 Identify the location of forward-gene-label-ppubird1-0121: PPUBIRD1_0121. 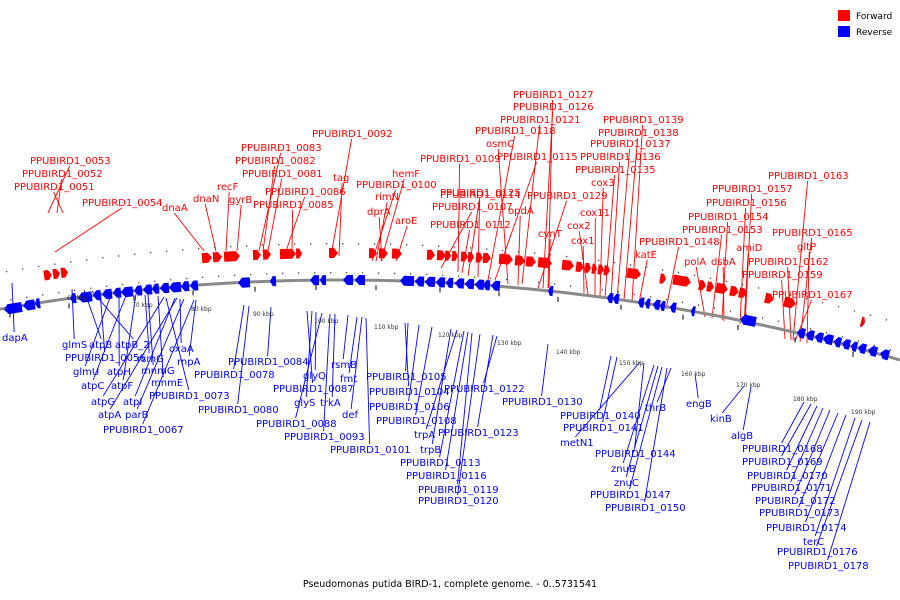
(540, 120).